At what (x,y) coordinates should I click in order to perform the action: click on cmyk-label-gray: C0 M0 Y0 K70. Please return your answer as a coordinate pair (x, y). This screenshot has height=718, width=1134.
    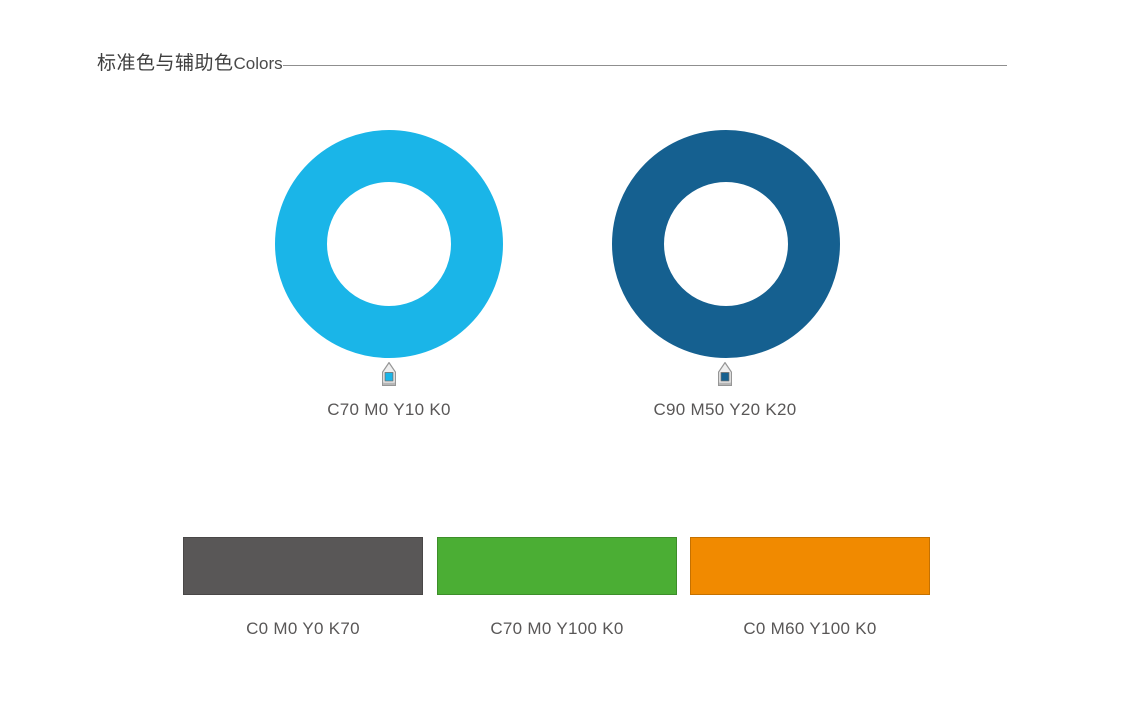
    Looking at the image, I should click on (303, 628).